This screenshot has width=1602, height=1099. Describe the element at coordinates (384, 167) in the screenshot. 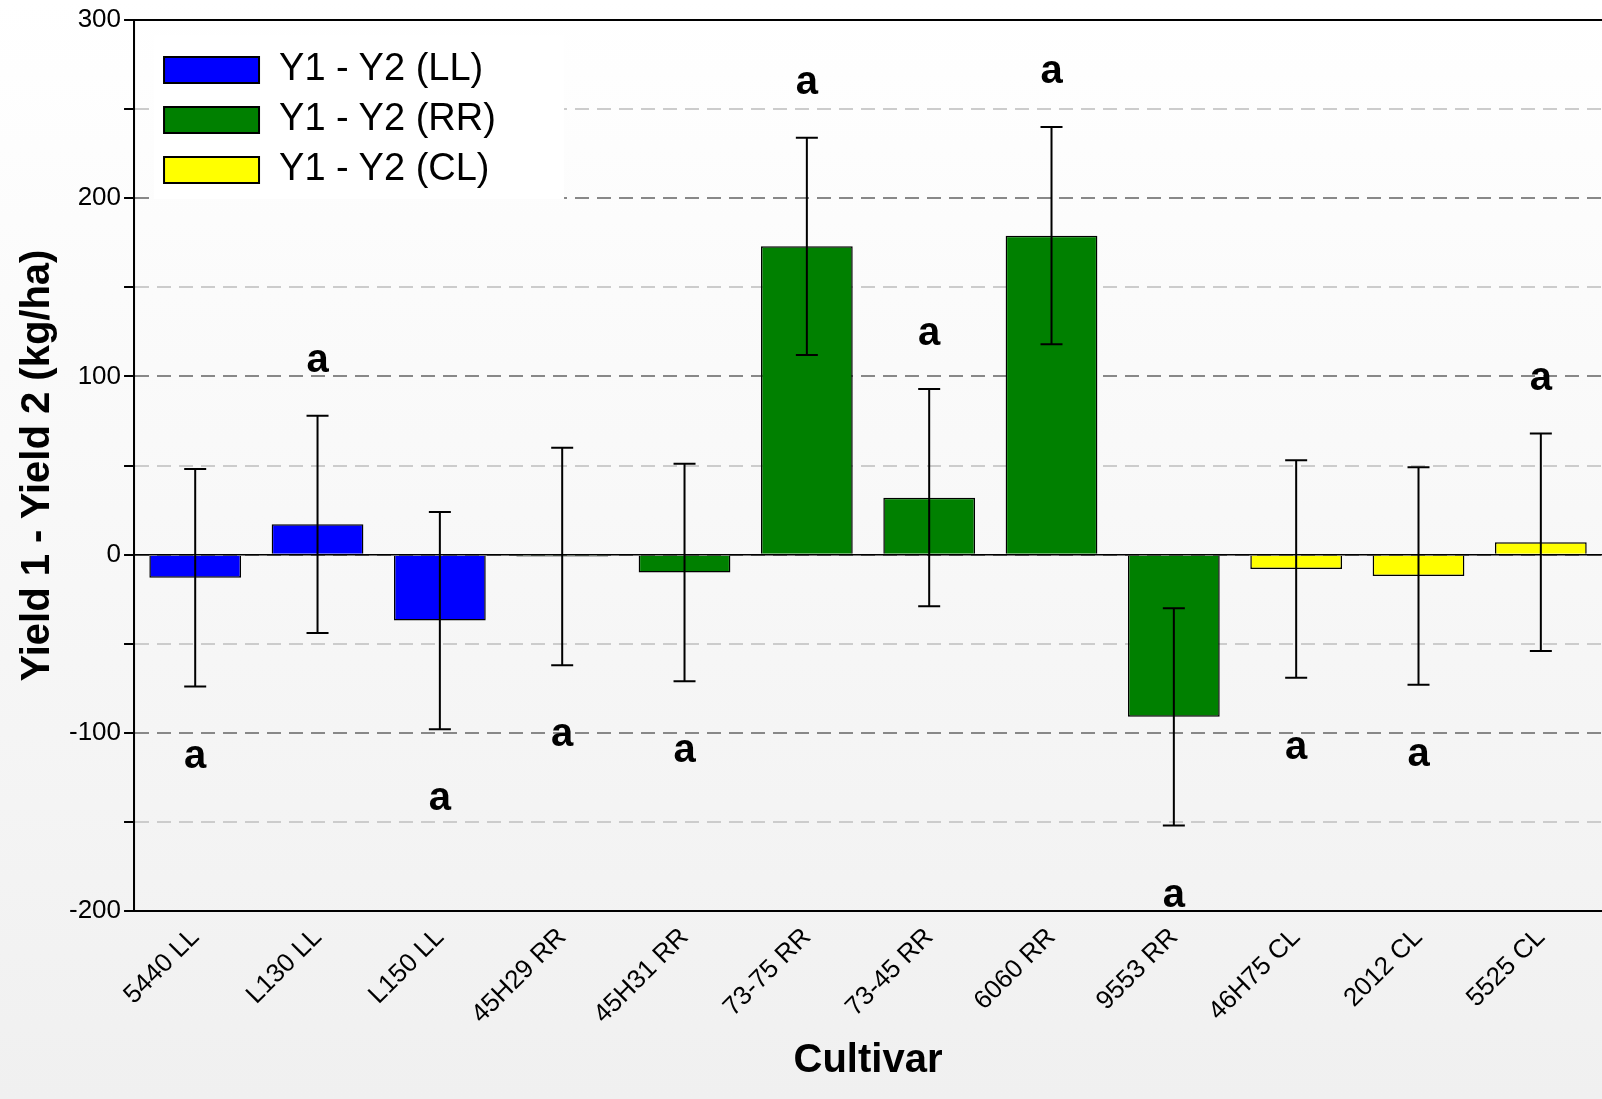

I see `legend-label: Y1 - Y2 (CL)` at that location.